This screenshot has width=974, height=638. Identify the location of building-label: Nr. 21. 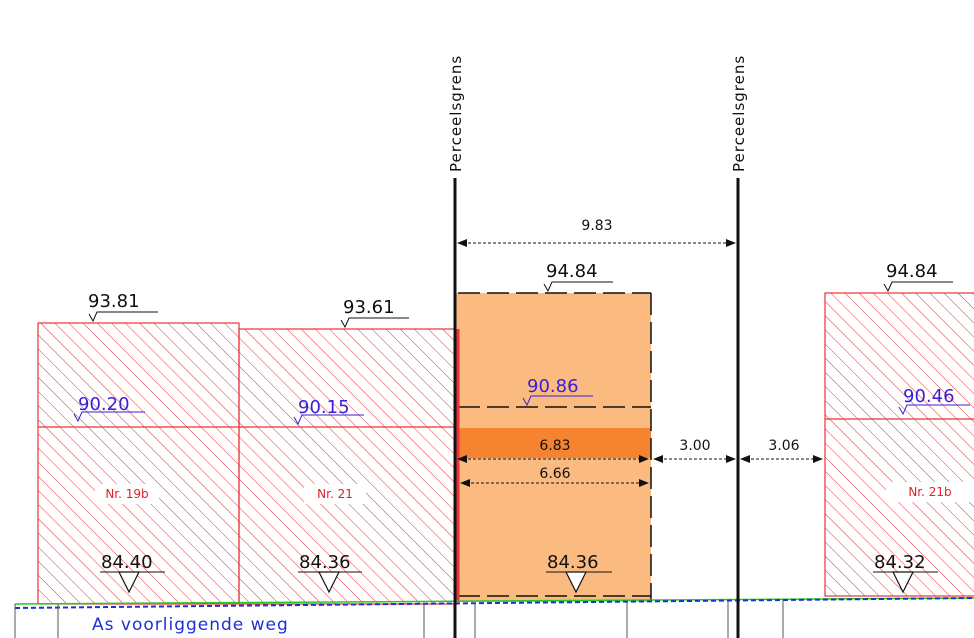
(335, 494).